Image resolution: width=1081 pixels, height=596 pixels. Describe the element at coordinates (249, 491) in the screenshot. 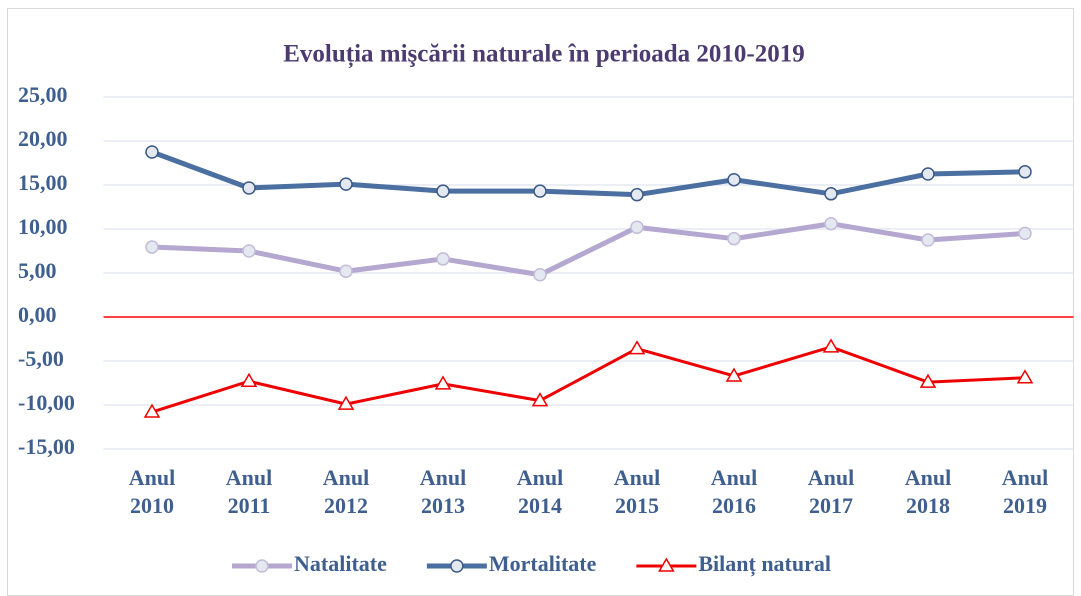

I see `x-tick-label: Anul 2011` at that location.